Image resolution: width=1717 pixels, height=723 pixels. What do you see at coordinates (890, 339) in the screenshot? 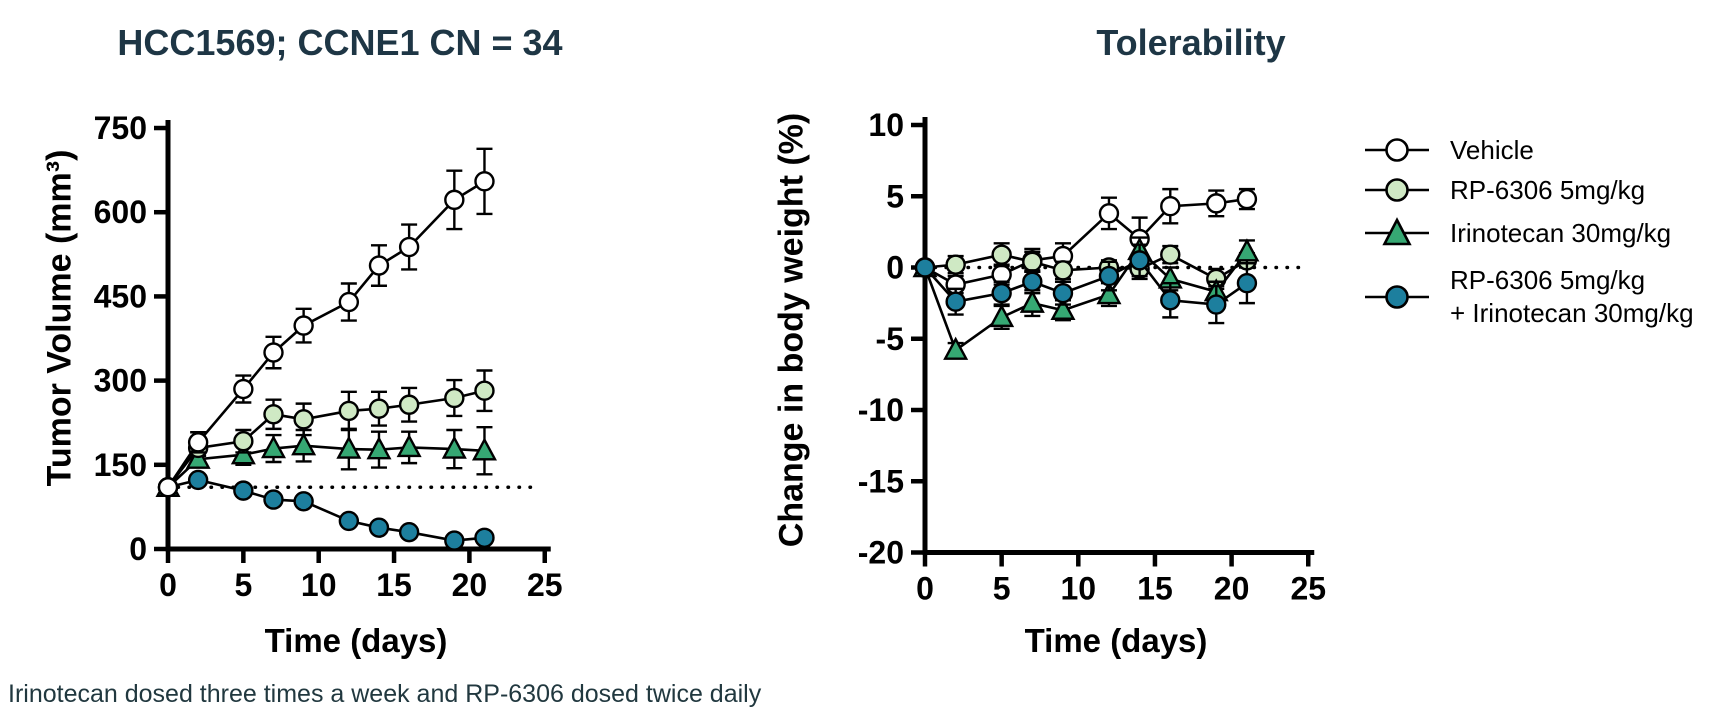
I see `svg-text: -5` at bounding box center [890, 339].